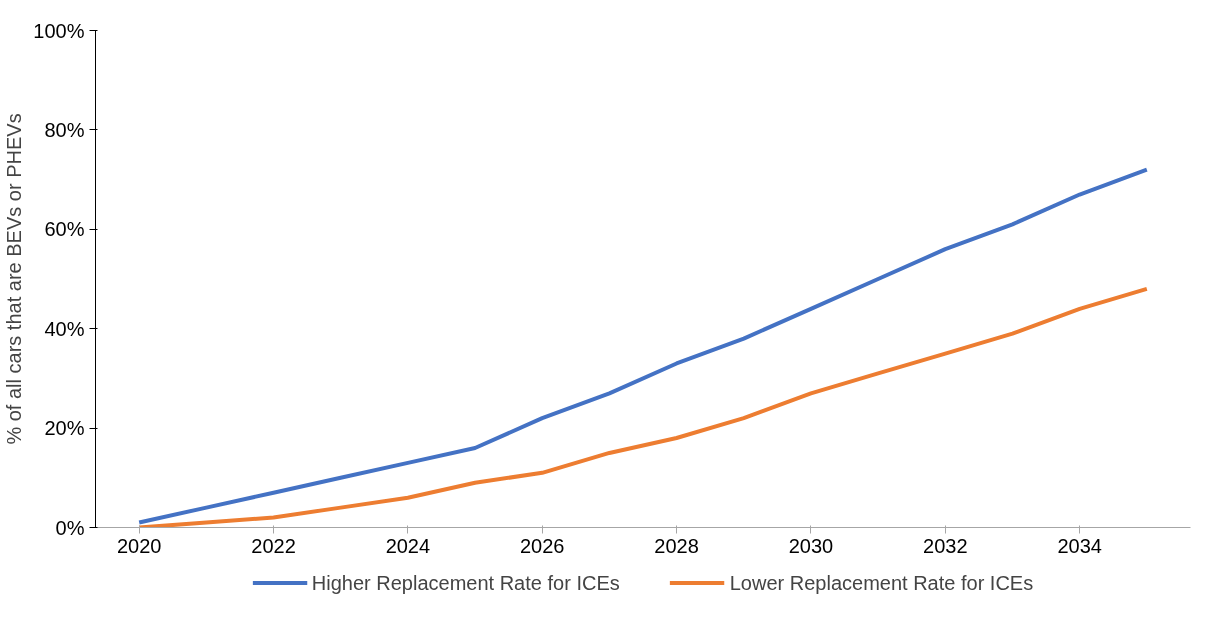 The height and width of the screenshot is (626, 1218). Describe the element at coordinates (542, 545) in the screenshot. I see `x-tick-label: 2026` at that location.